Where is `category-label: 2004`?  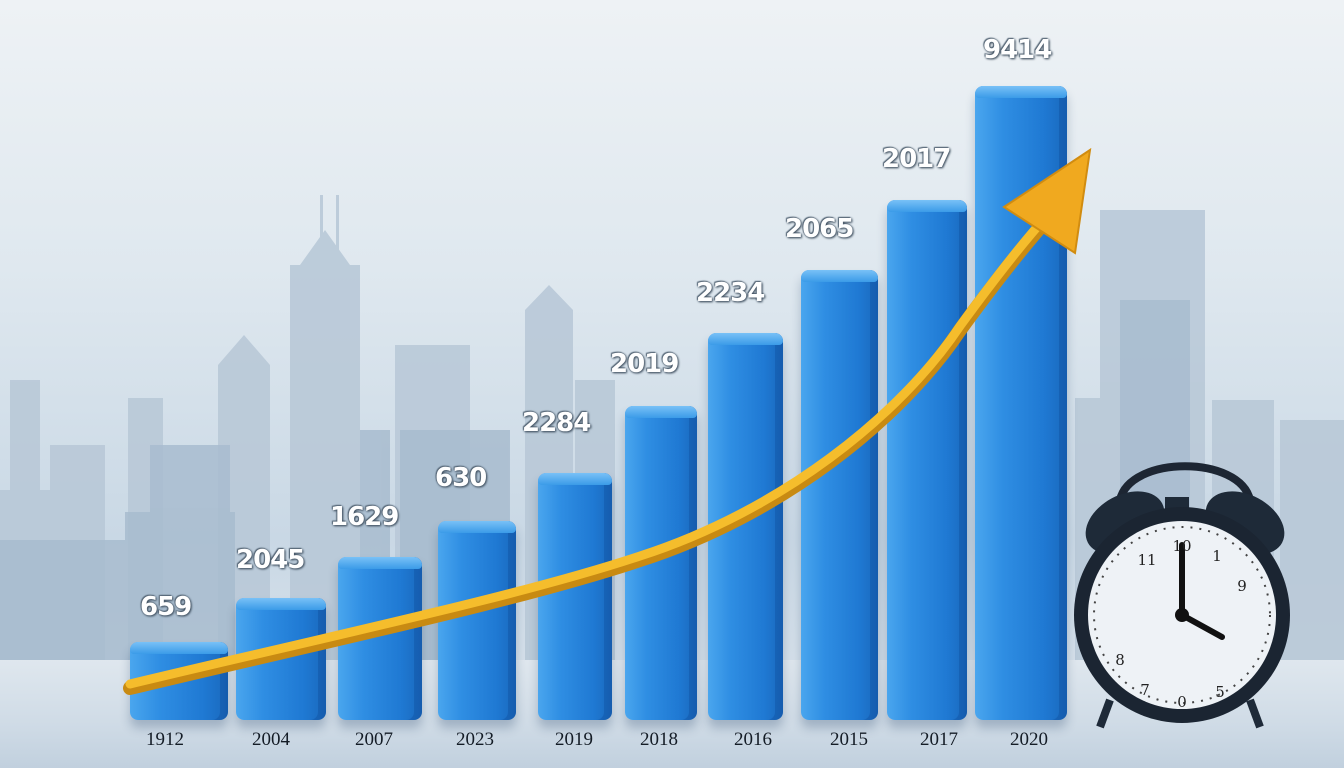 category-label: 2004 is located at coordinates (271, 739).